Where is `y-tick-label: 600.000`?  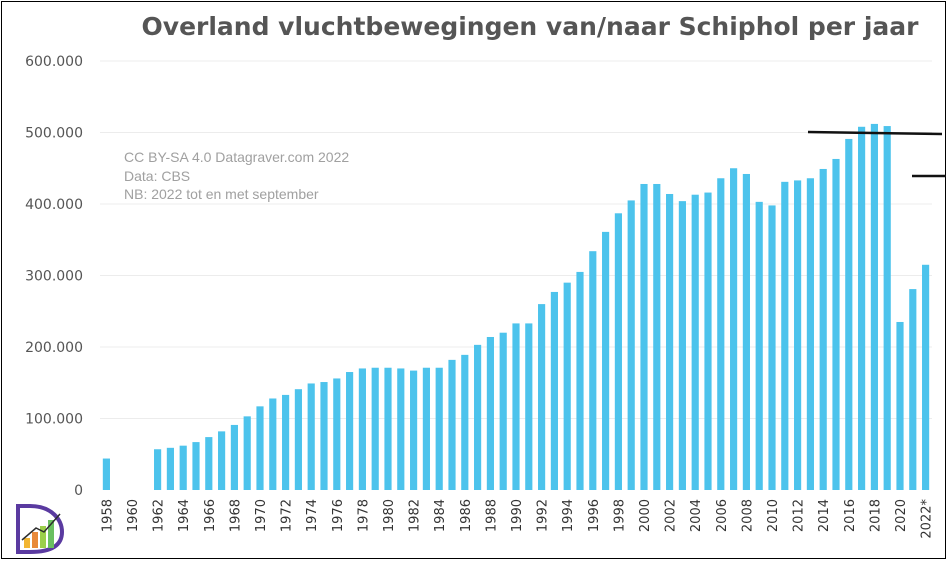
y-tick-label: 600.000 is located at coordinates (54, 62).